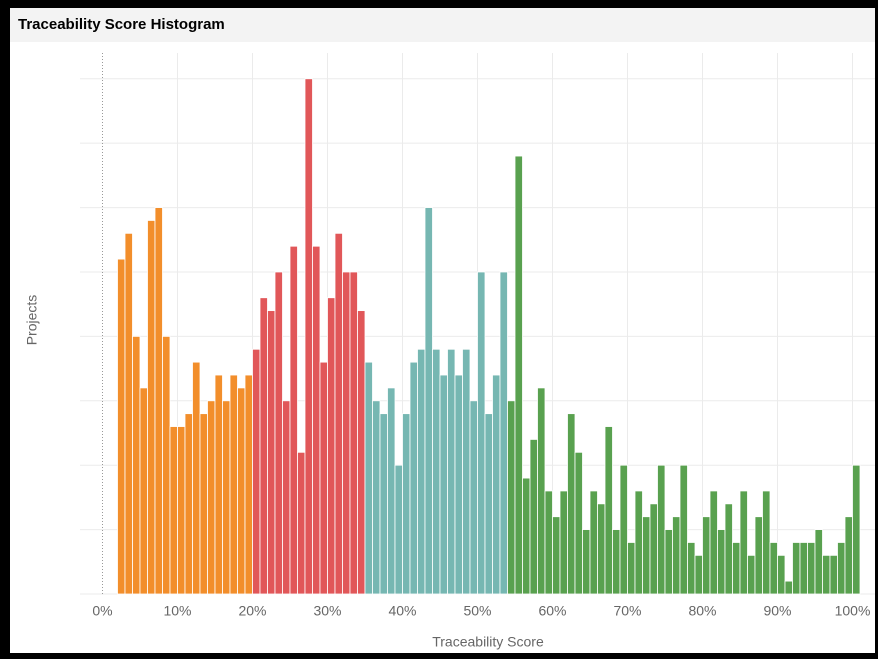  I want to click on x-tick-label: 10%, so click(177, 611).